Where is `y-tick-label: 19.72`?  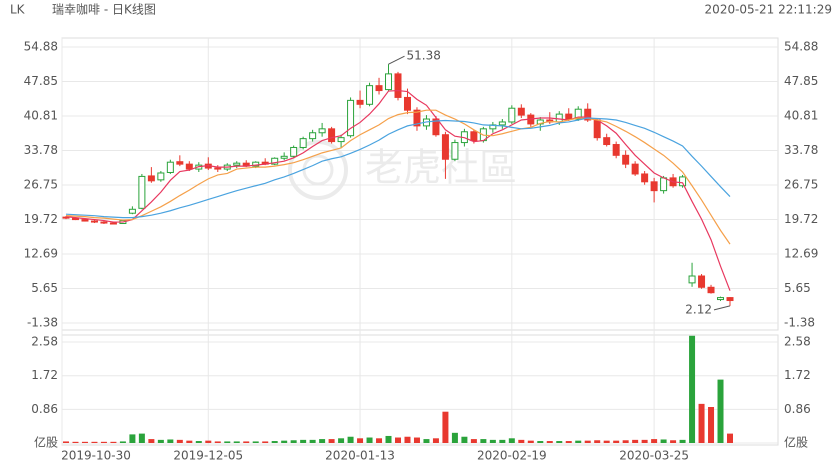
y-tick-label: 19.72 is located at coordinates (41, 219).